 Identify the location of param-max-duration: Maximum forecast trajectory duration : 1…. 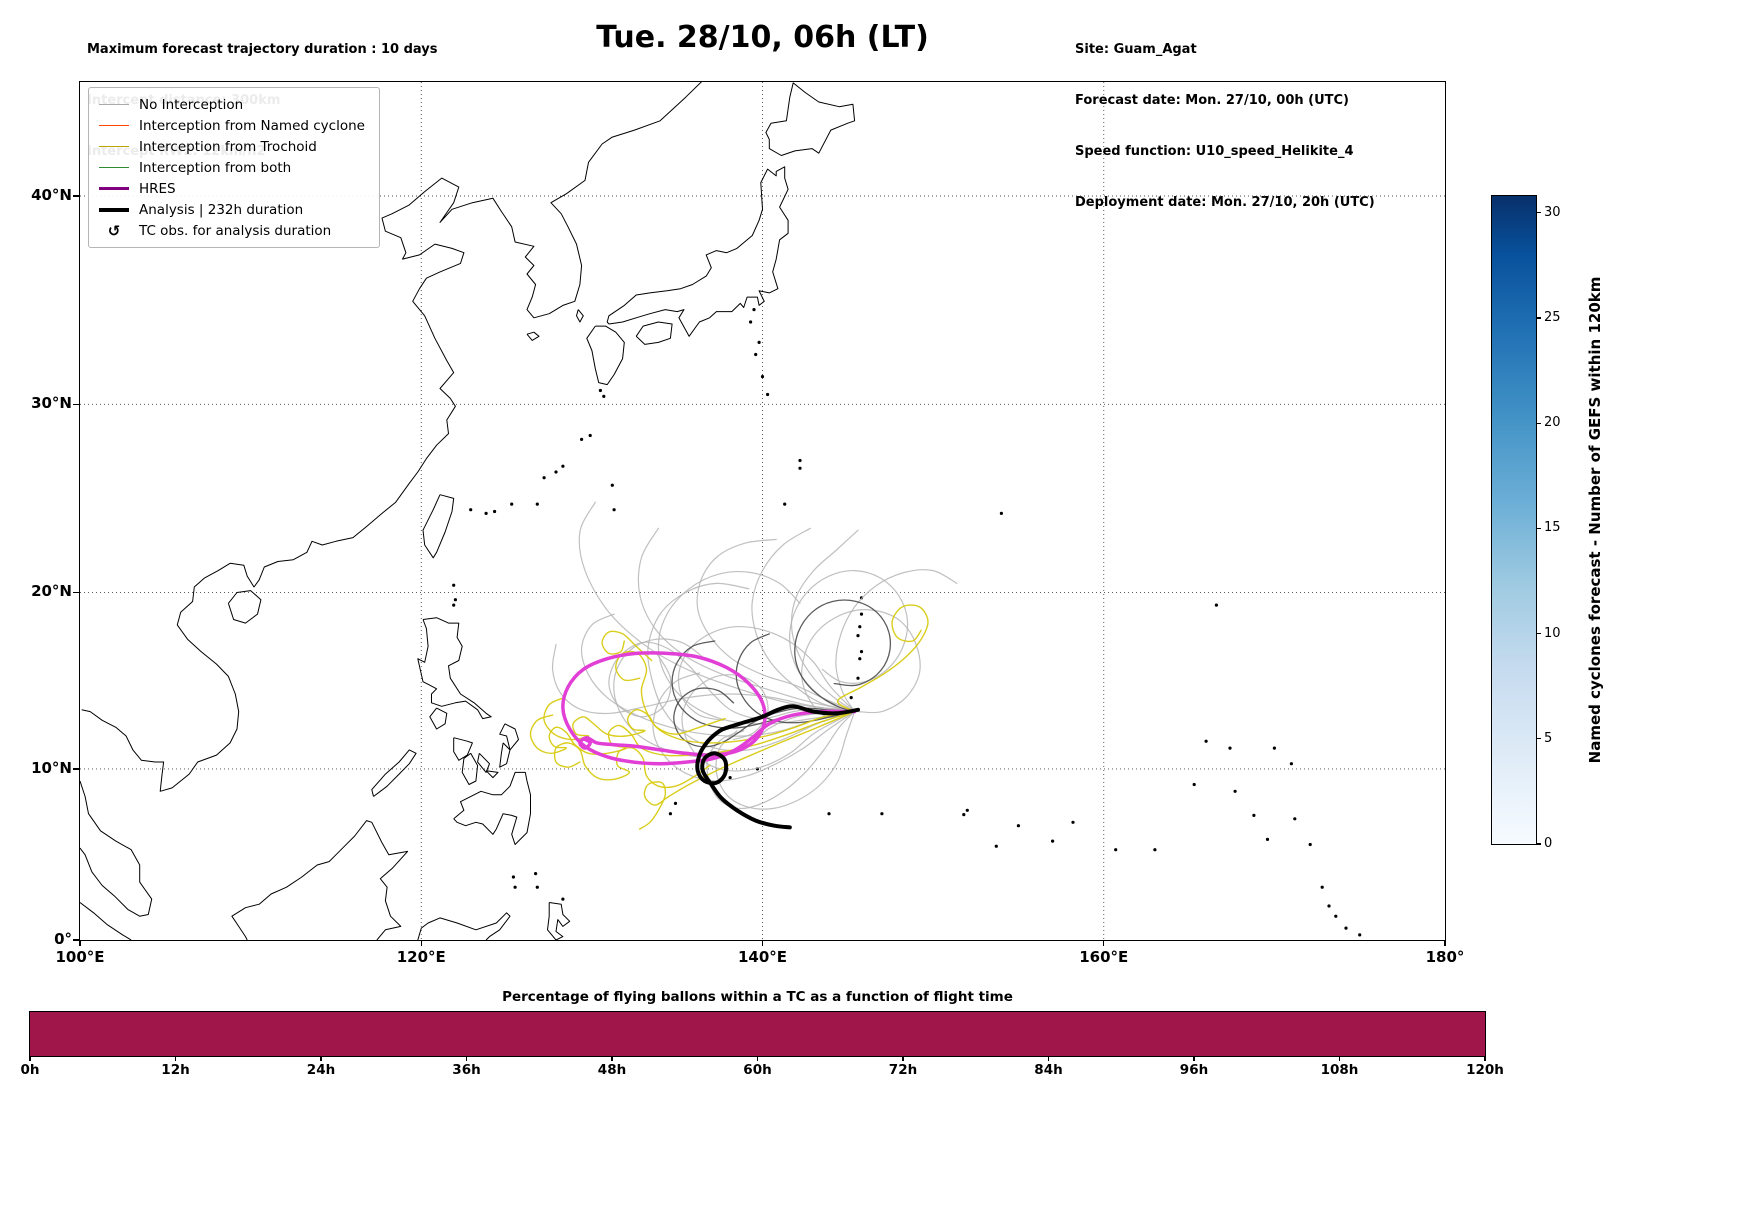
(262, 49).